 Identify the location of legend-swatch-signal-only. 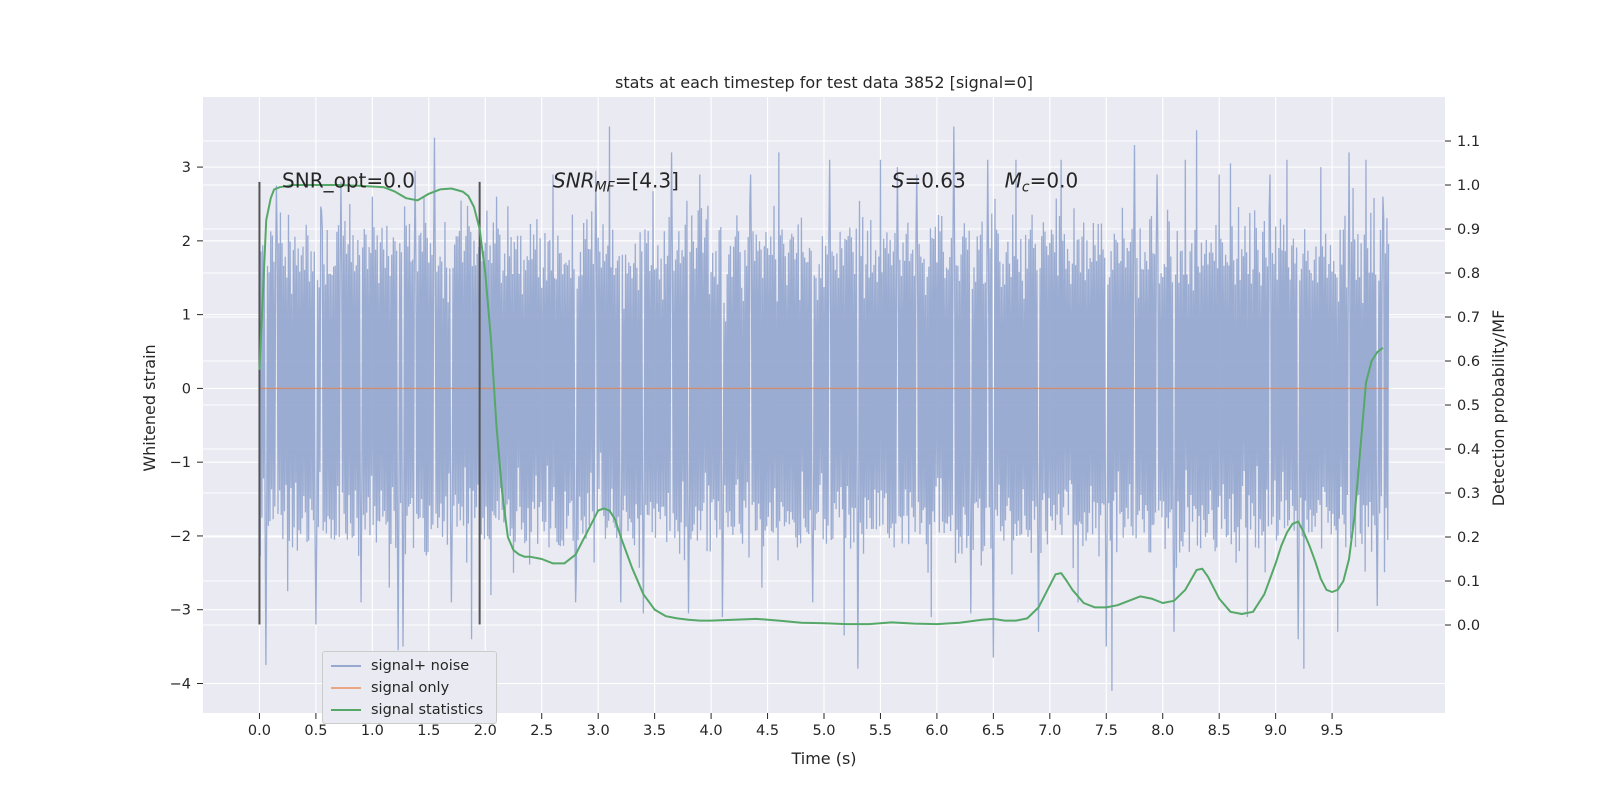
(346, 688).